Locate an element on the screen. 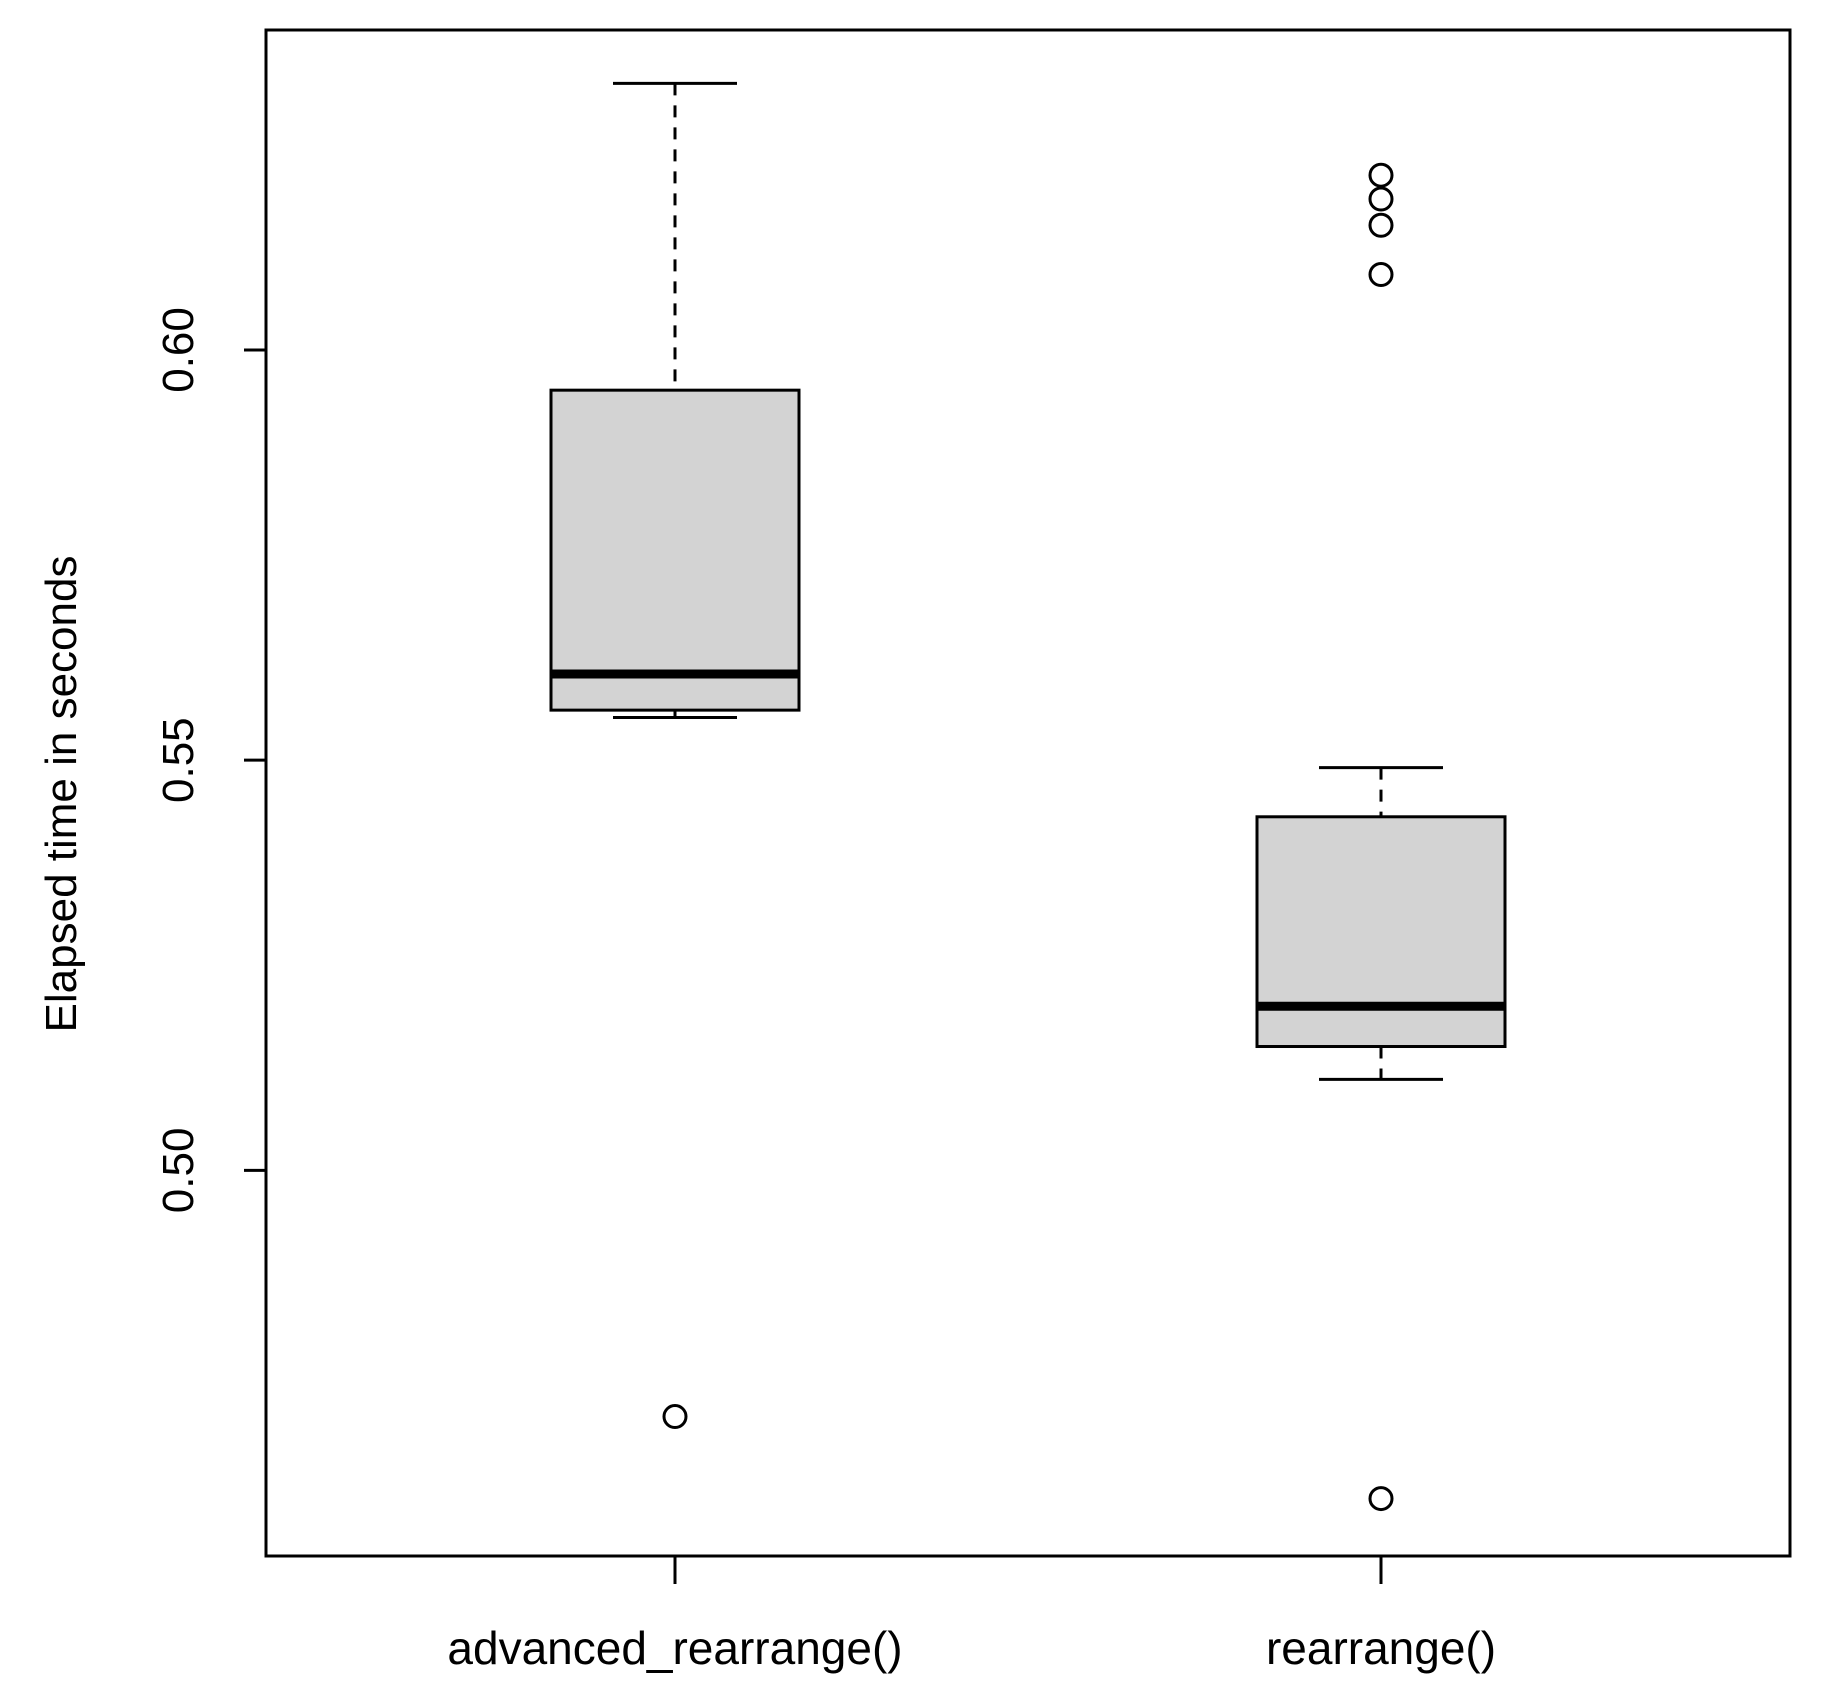  x-category-label: rearrange() is located at coordinates (1381, 1648).